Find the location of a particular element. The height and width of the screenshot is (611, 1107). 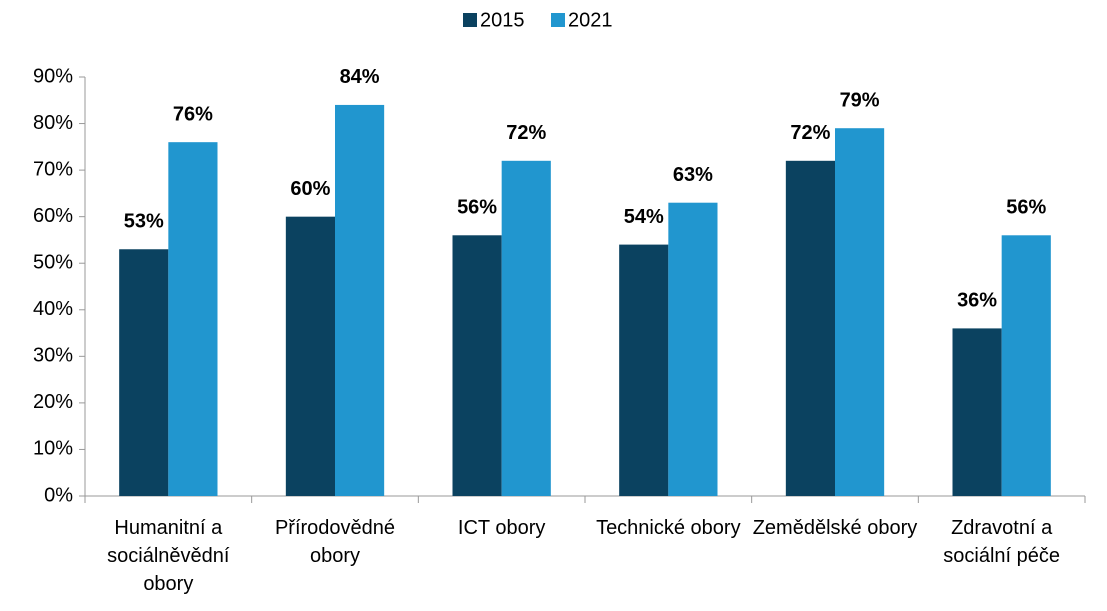

y-tick-label: 30% is located at coordinates (53, 356).